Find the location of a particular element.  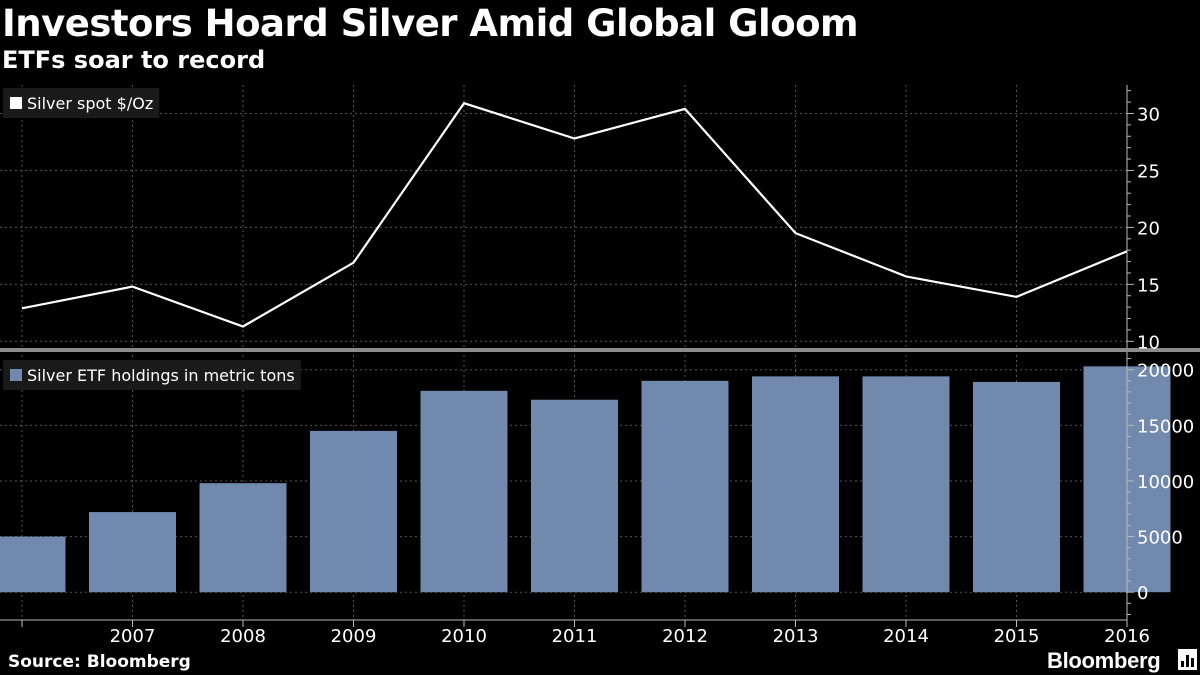

x-tick-label: 2014 is located at coordinates (906, 636).